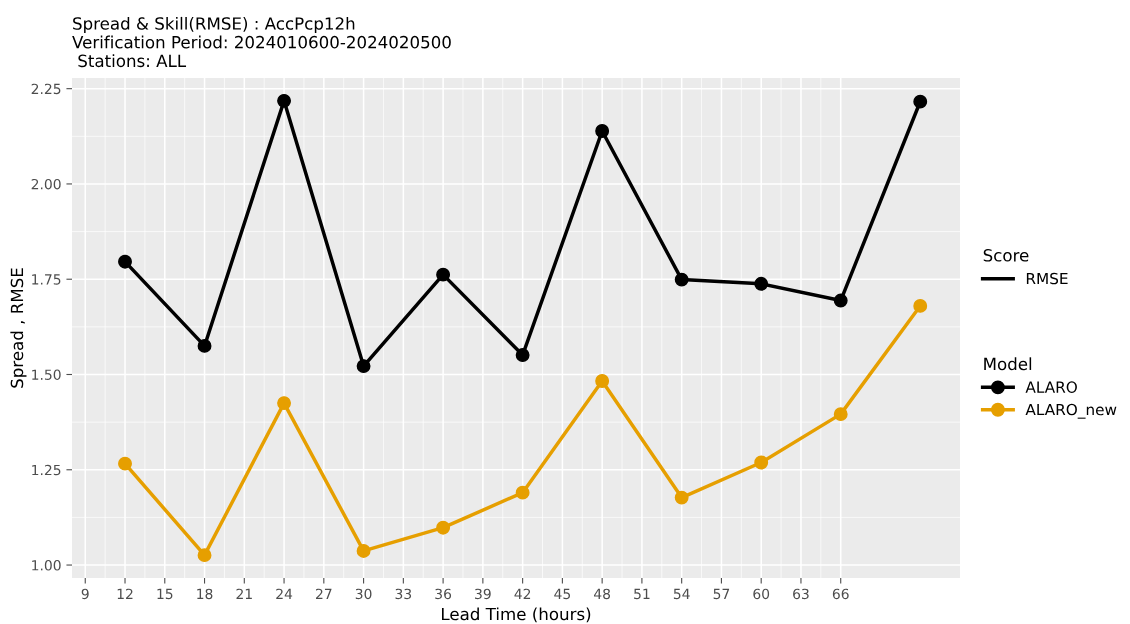 This screenshot has height=624, width=1130. Describe the element at coordinates (602, 594) in the screenshot. I see `x-tick-label: 48` at that location.